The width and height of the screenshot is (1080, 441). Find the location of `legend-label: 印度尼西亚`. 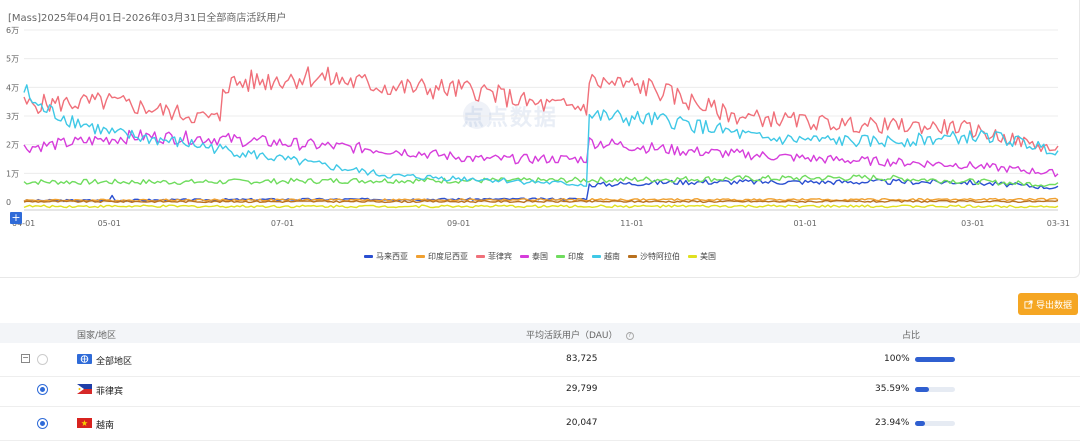

legend-label: 印度尼西亚 is located at coordinates (448, 256).